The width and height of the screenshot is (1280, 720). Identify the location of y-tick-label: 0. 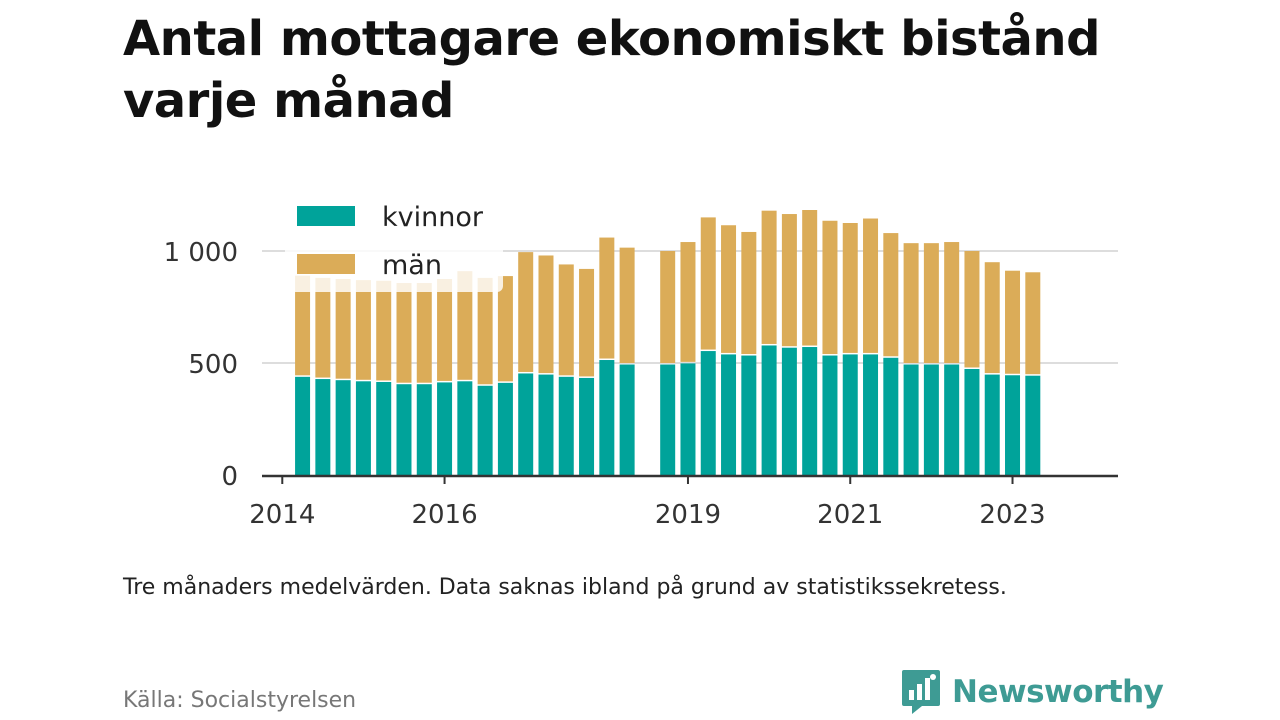
(229, 477).